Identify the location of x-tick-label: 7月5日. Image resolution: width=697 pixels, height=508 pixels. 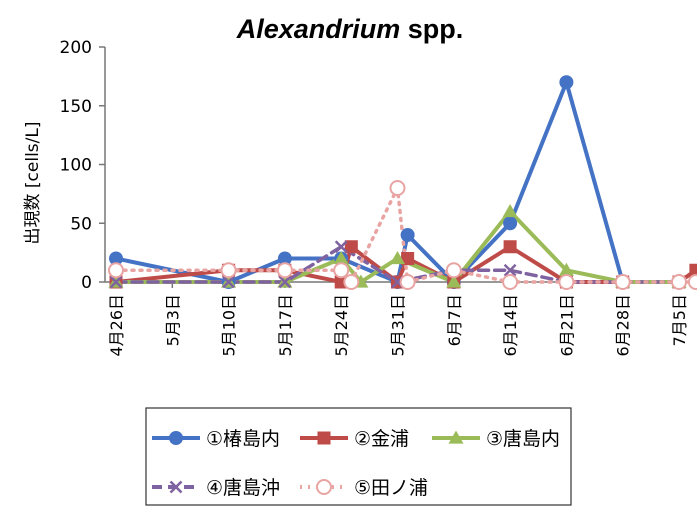
(679, 320).